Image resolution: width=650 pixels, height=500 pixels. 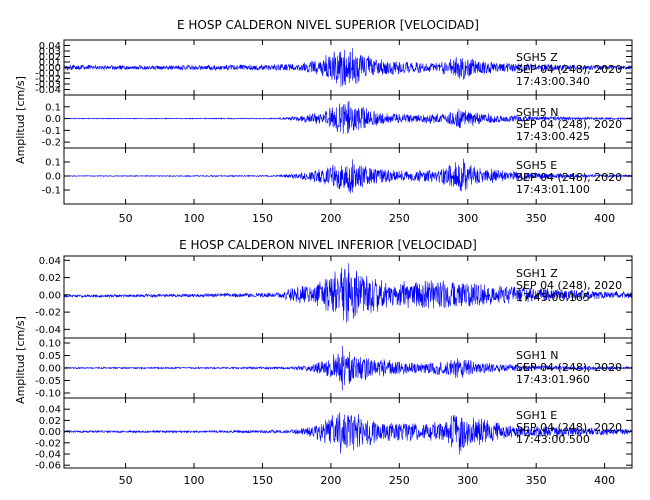 What do you see at coordinates (536, 165) in the screenshot?
I see `station-component-label: SGH5 E` at bounding box center [536, 165].